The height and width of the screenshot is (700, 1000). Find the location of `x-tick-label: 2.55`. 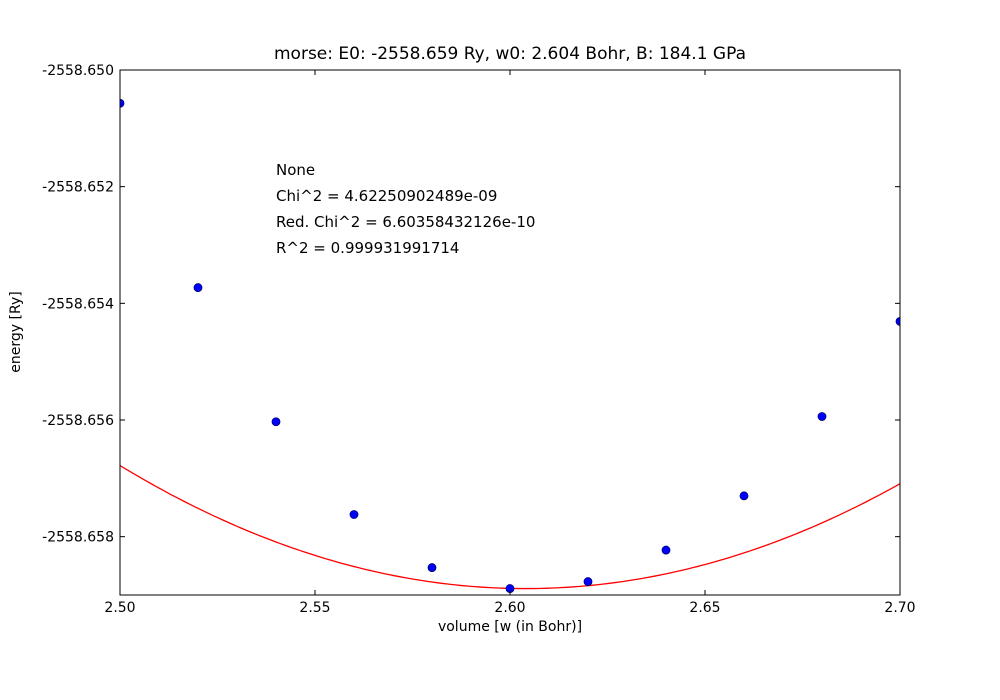

x-tick-label: 2.55 is located at coordinates (314, 608).